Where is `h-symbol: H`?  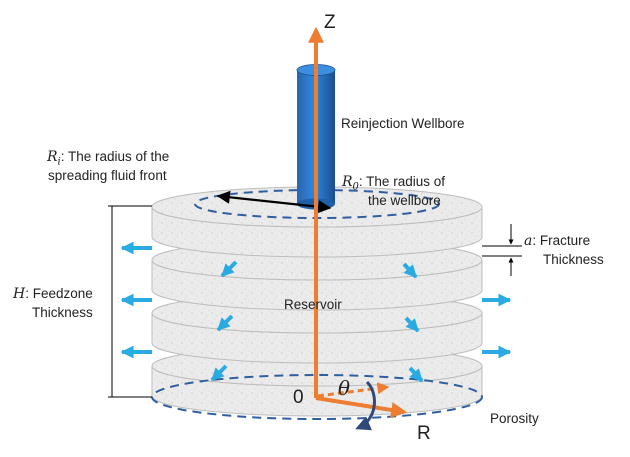
h-symbol: H is located at coordinates (19, 294).